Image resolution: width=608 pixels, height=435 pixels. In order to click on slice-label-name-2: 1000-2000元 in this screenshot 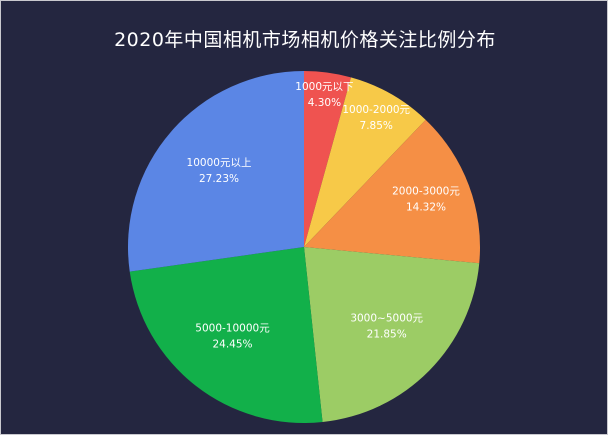, I will do `click(376, 110)`.